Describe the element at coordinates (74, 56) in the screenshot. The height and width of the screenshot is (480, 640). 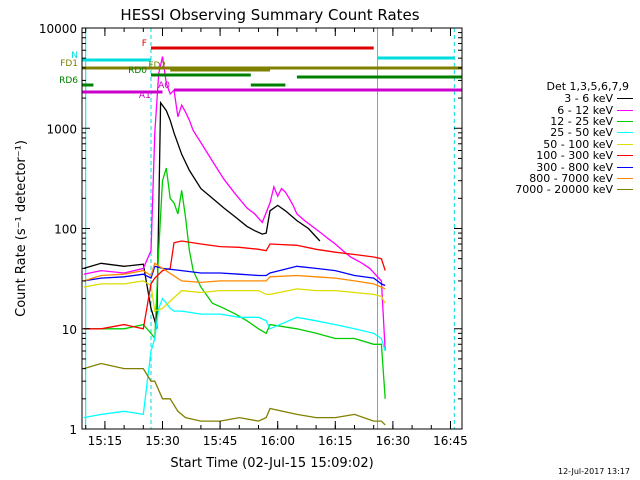
I see `flag-label-1: N` at that location.